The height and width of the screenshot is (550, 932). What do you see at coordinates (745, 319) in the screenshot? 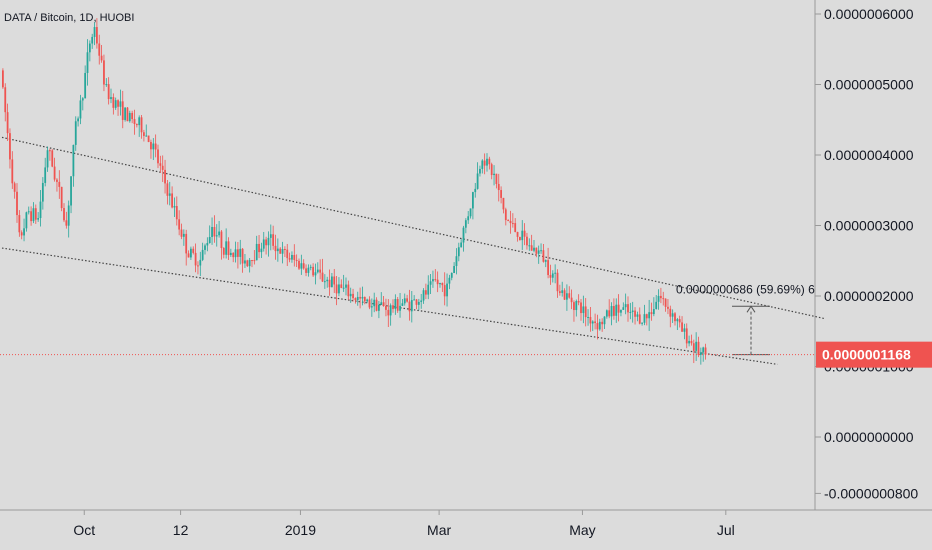
I see `measure-tool: 0.0000000686 (59.69%) 6` at bounding box center [745, 319].